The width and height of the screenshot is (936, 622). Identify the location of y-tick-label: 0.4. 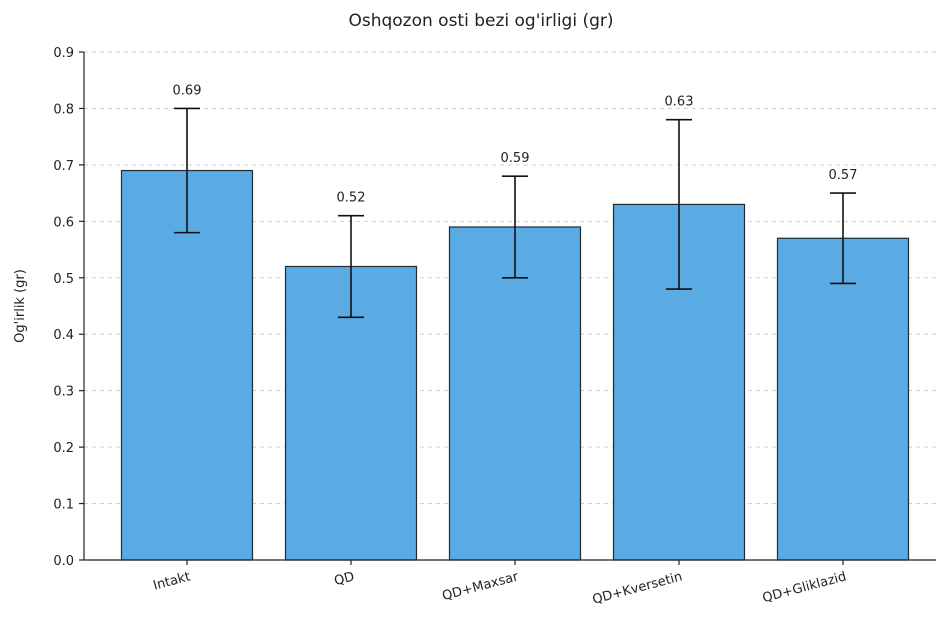
(63, 335).